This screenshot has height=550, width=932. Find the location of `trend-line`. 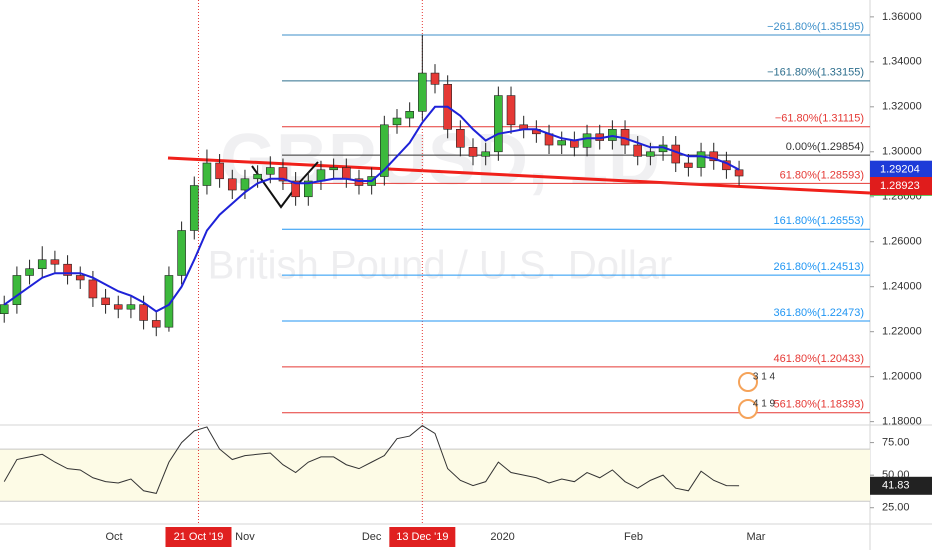

trend-line is located at coordinates (519, 175).